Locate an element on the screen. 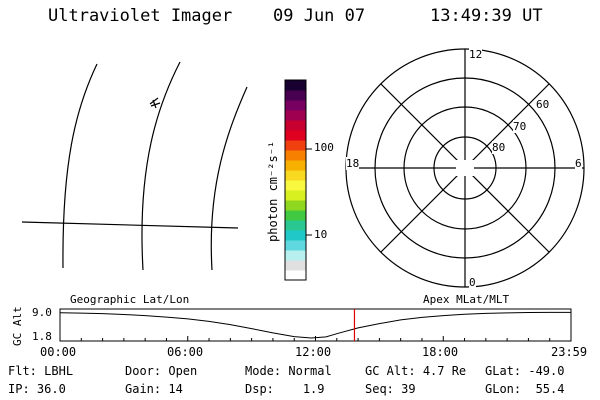 The width and height of the screenshot is (600, 400). status-door-value: Open is located at coordinates (183, 371).